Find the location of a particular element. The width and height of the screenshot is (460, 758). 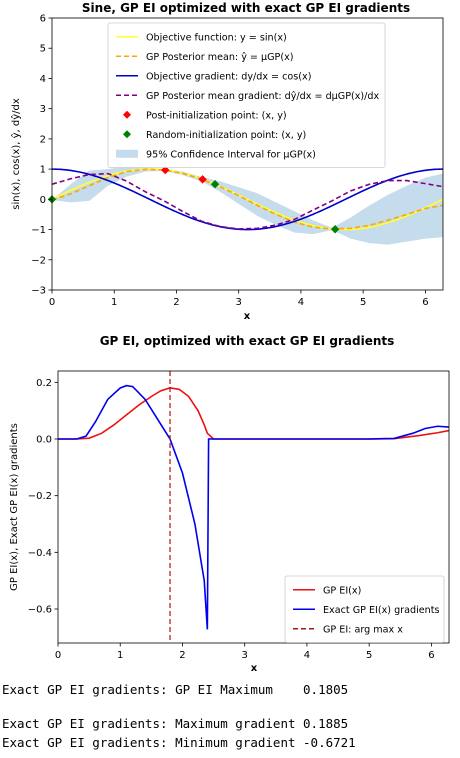

confidence-band is located at coordinates (247, 205).